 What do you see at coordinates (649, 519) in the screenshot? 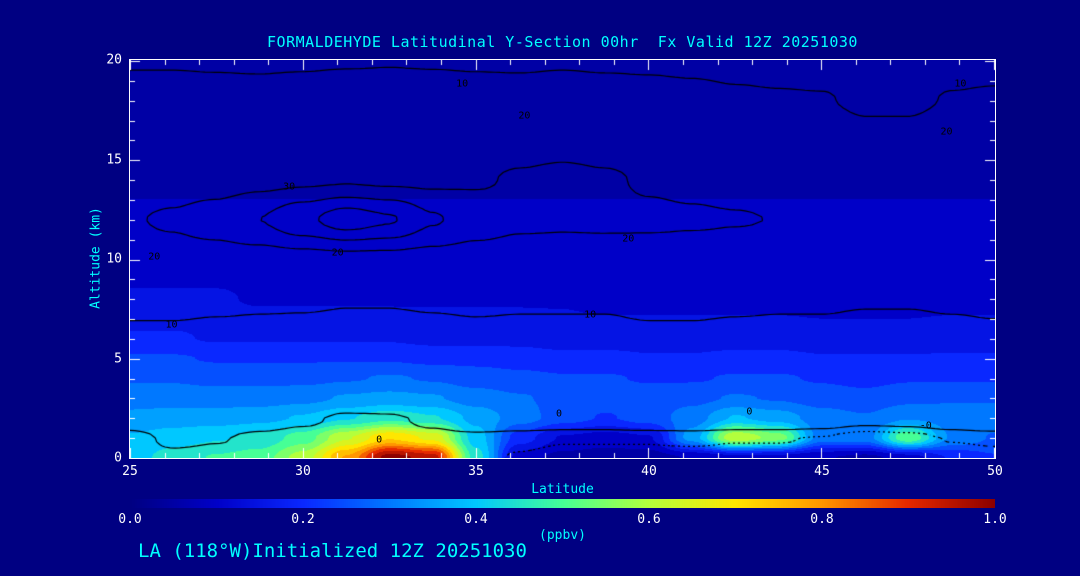
I see `colorbar-tick-label: 0.6` at bounding box center [649, 519].